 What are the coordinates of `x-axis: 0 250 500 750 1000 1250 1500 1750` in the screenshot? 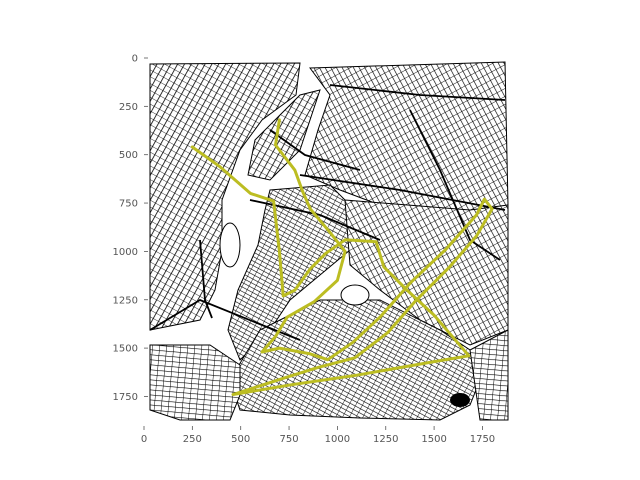 It's located at (318, 435).